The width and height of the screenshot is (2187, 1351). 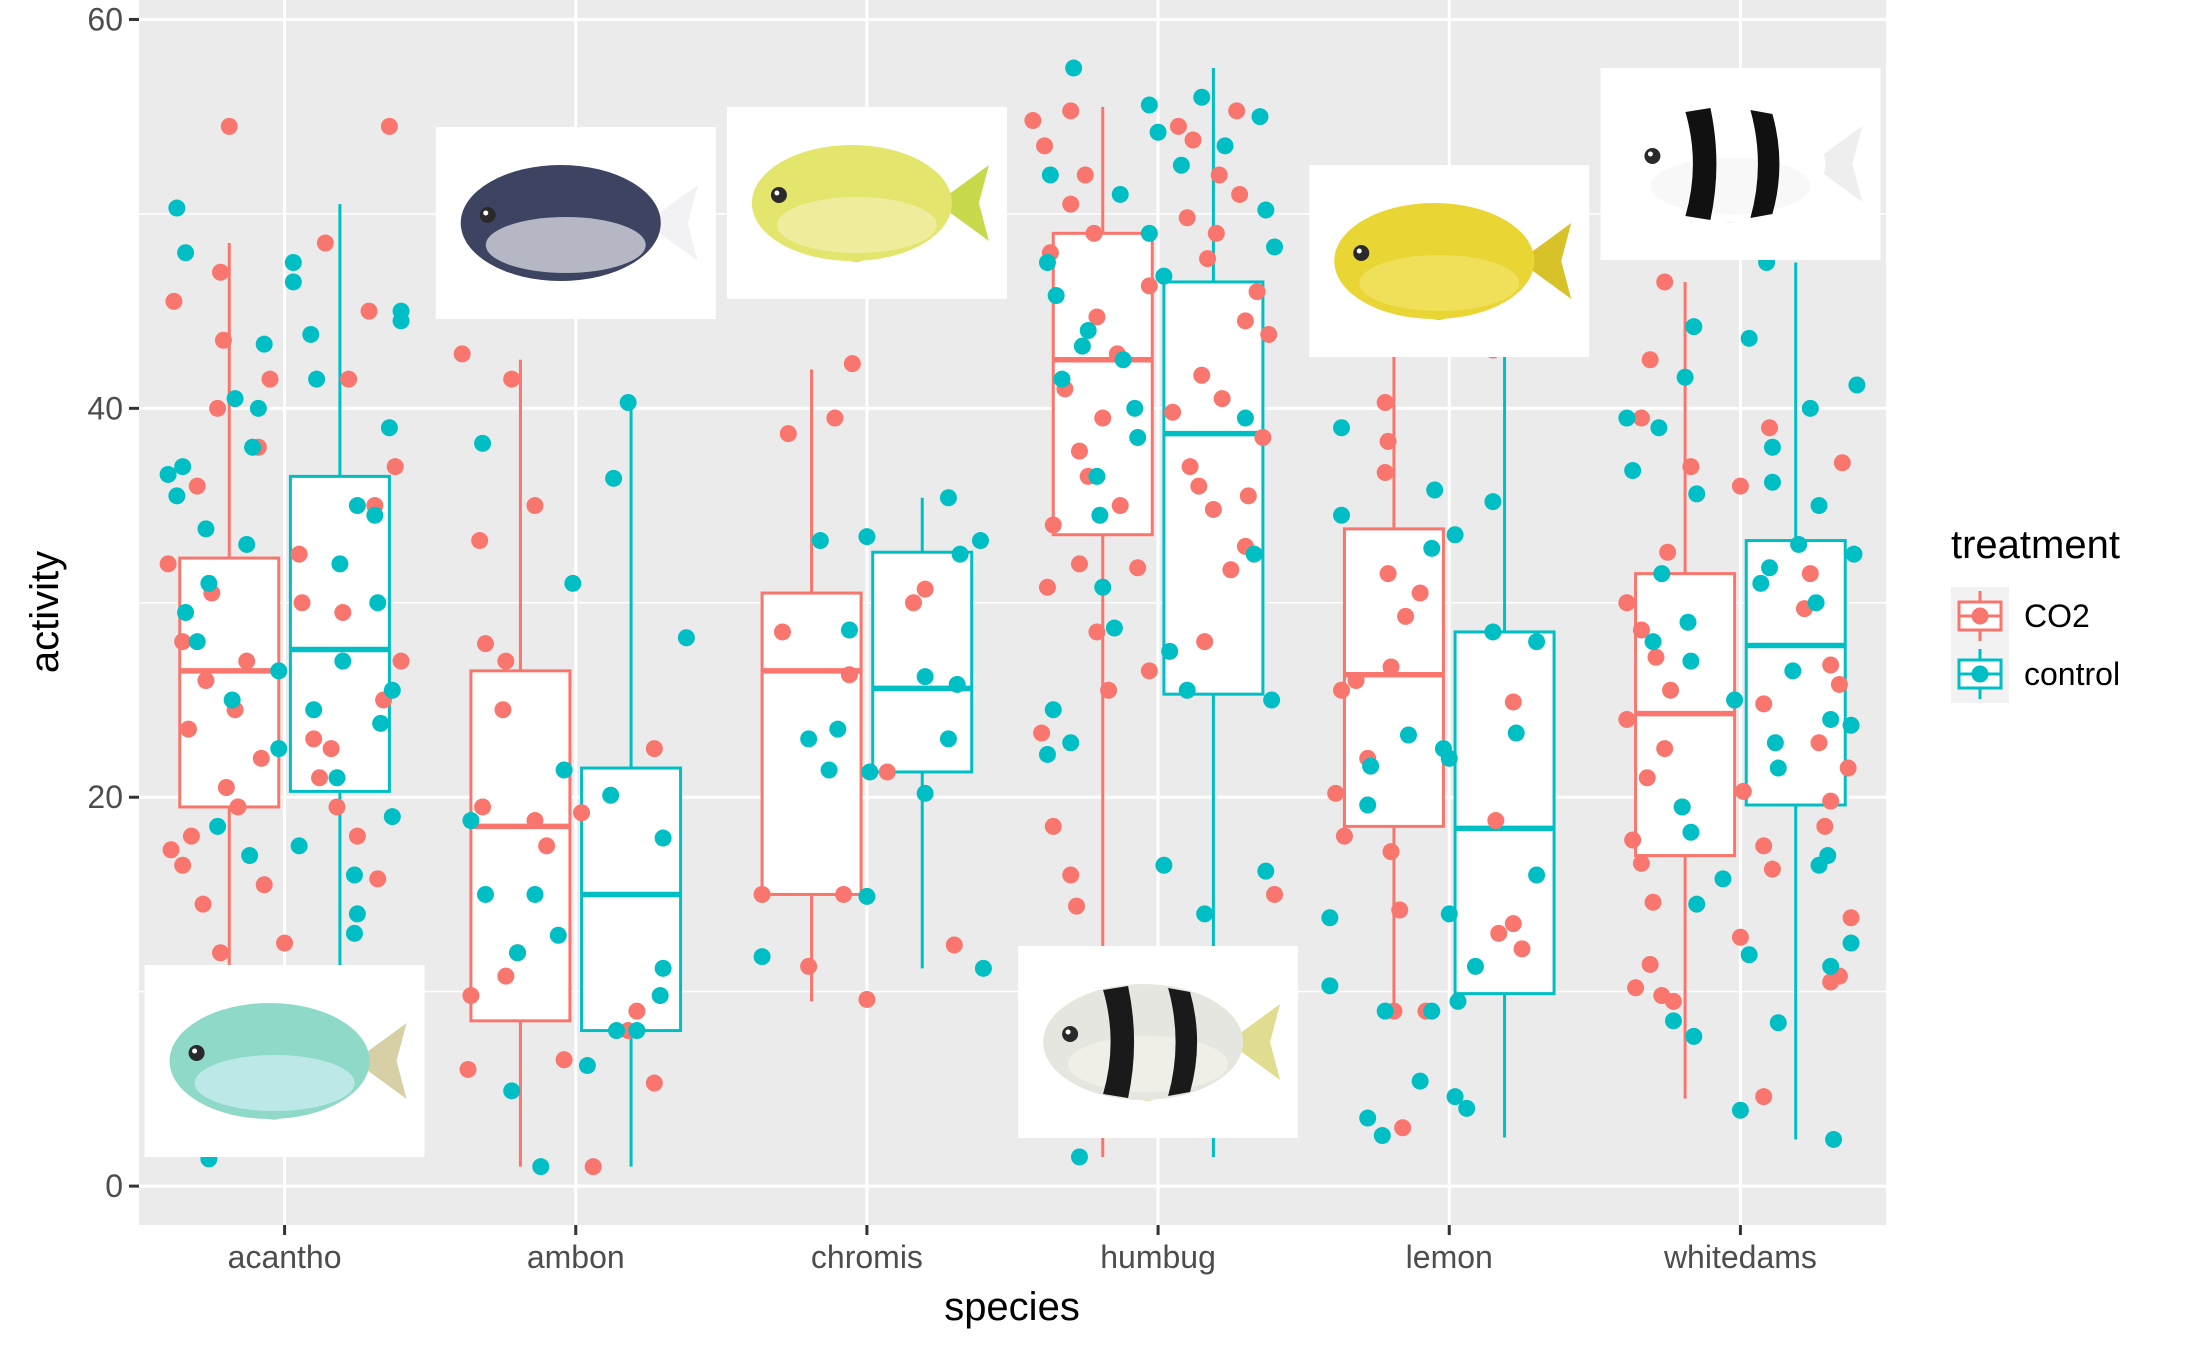 What do you see at coordinates (631, 784) in the screenshot?
I see `box-control-ambon` at bounding box center [631, 784].